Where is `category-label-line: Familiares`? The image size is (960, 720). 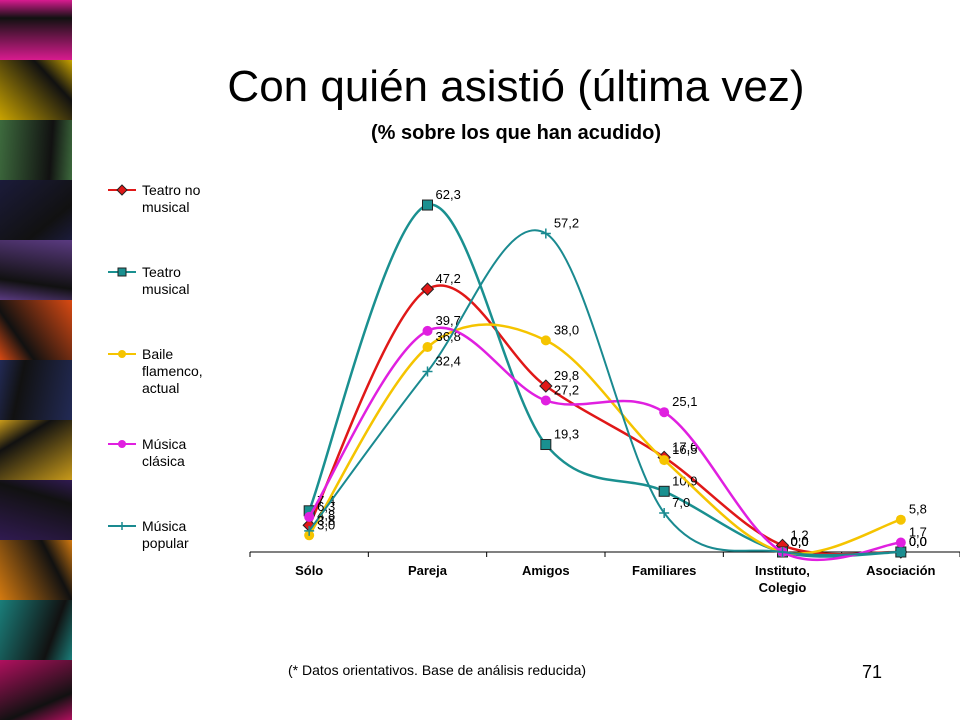 category-label-line: Familiares is located at coordinates (664, 570).